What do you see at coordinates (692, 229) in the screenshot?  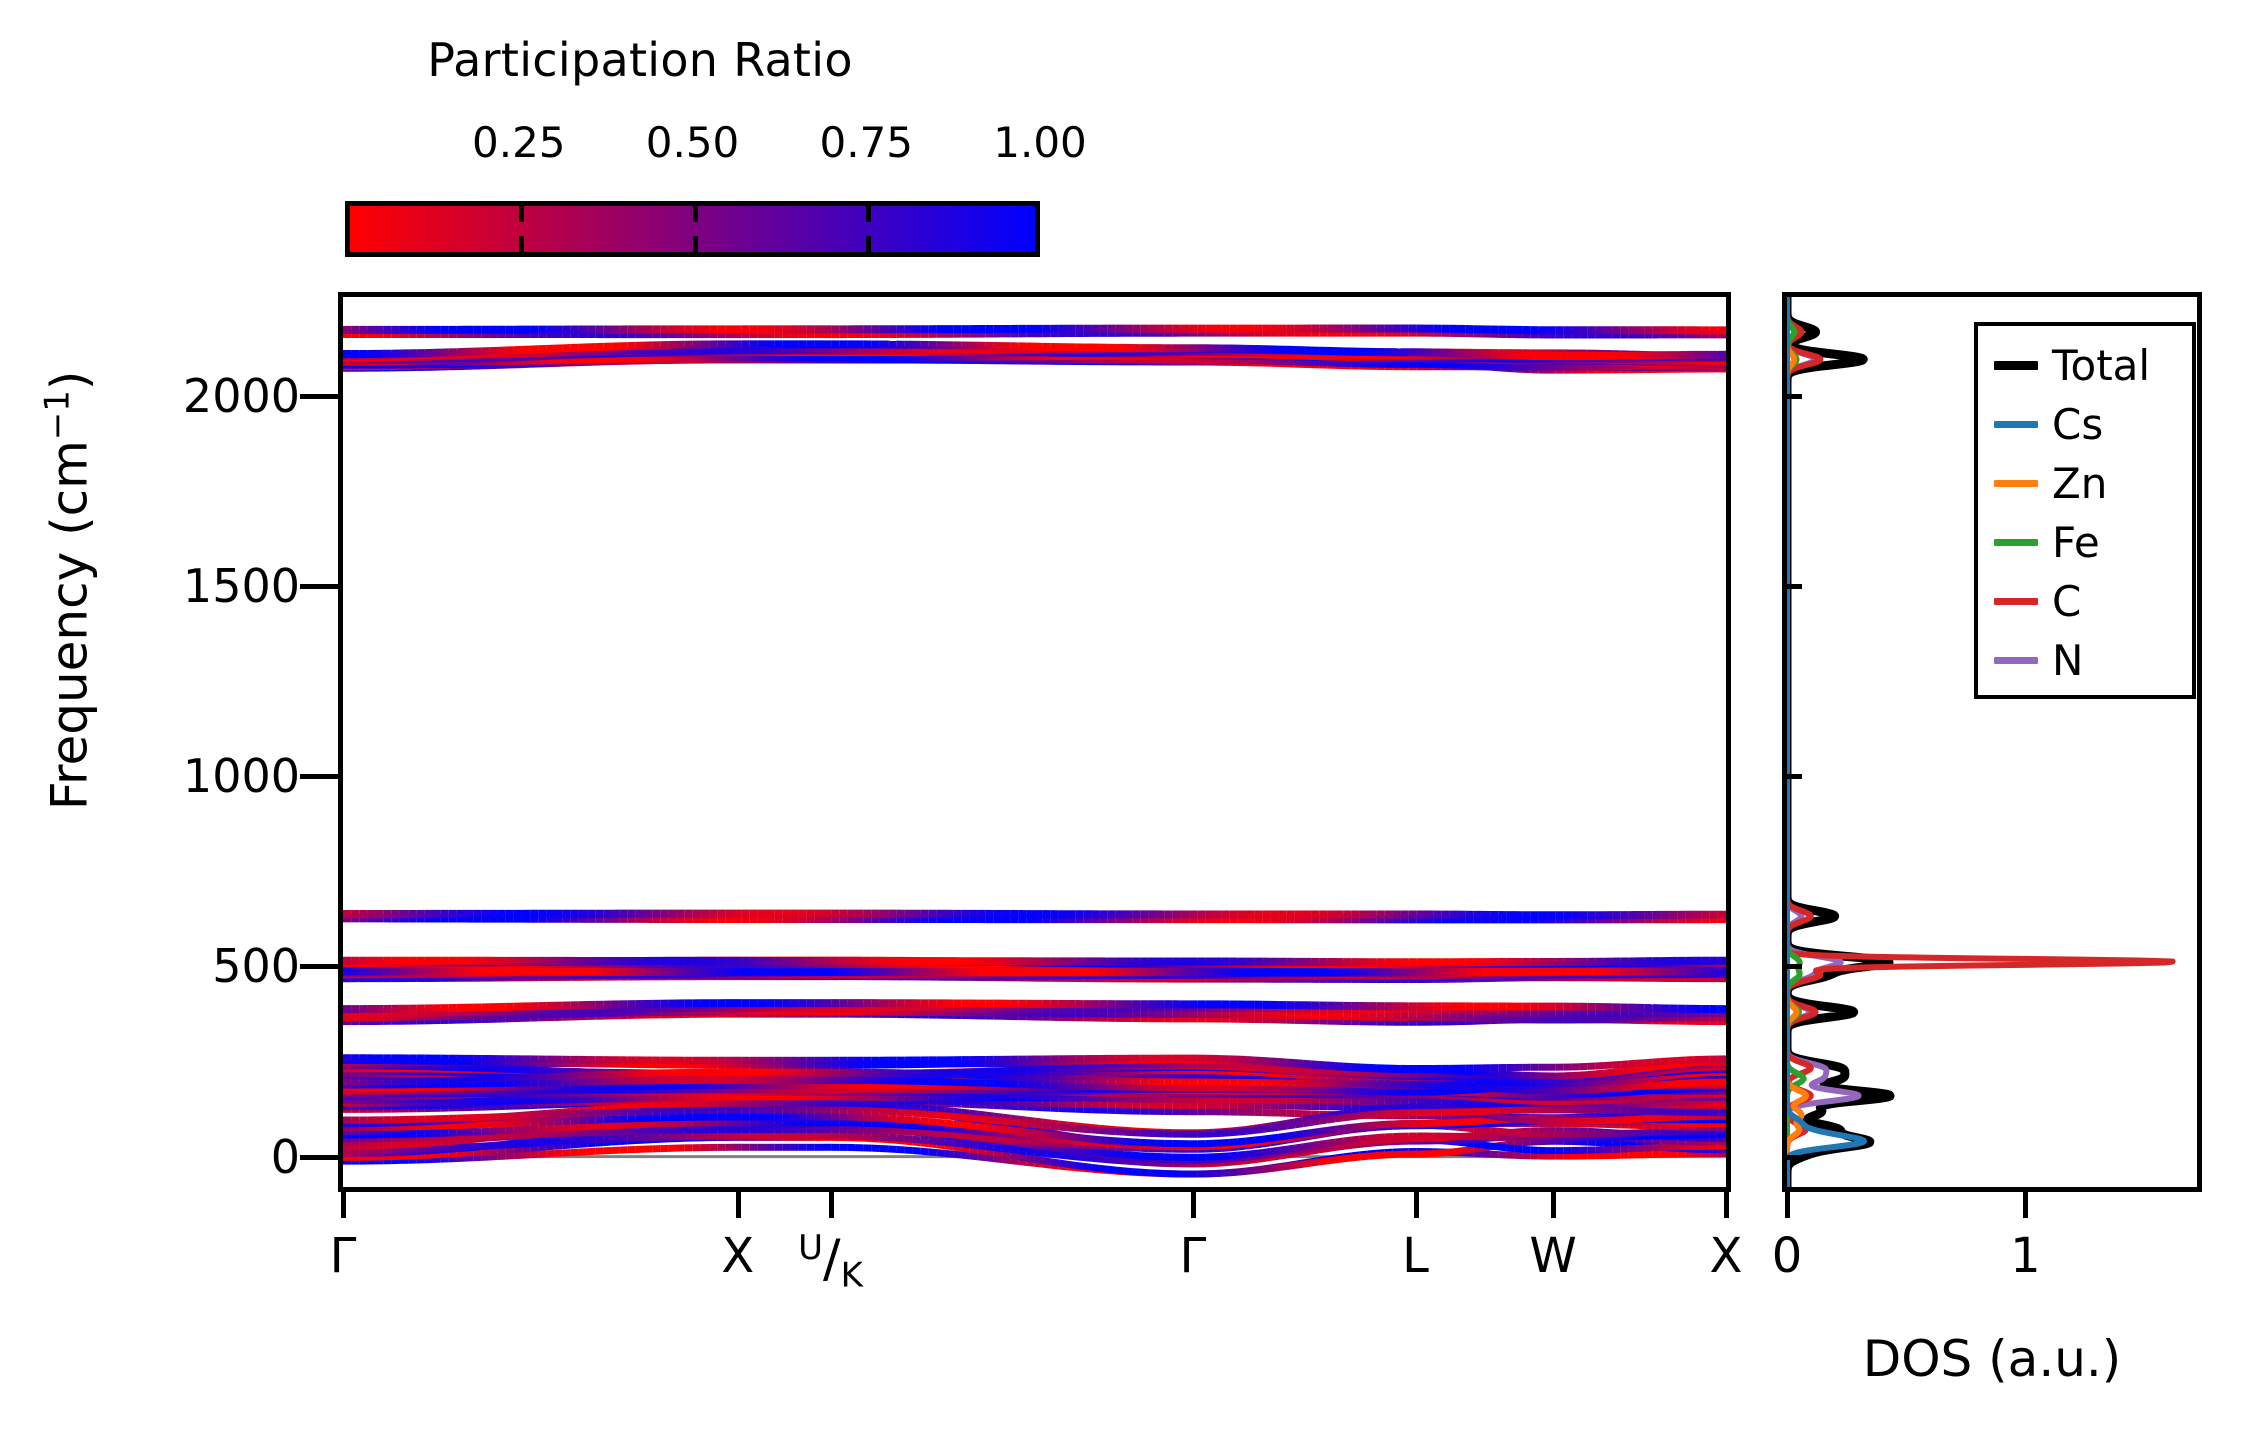 I see `colorbar` at bounding box center [692, 229].